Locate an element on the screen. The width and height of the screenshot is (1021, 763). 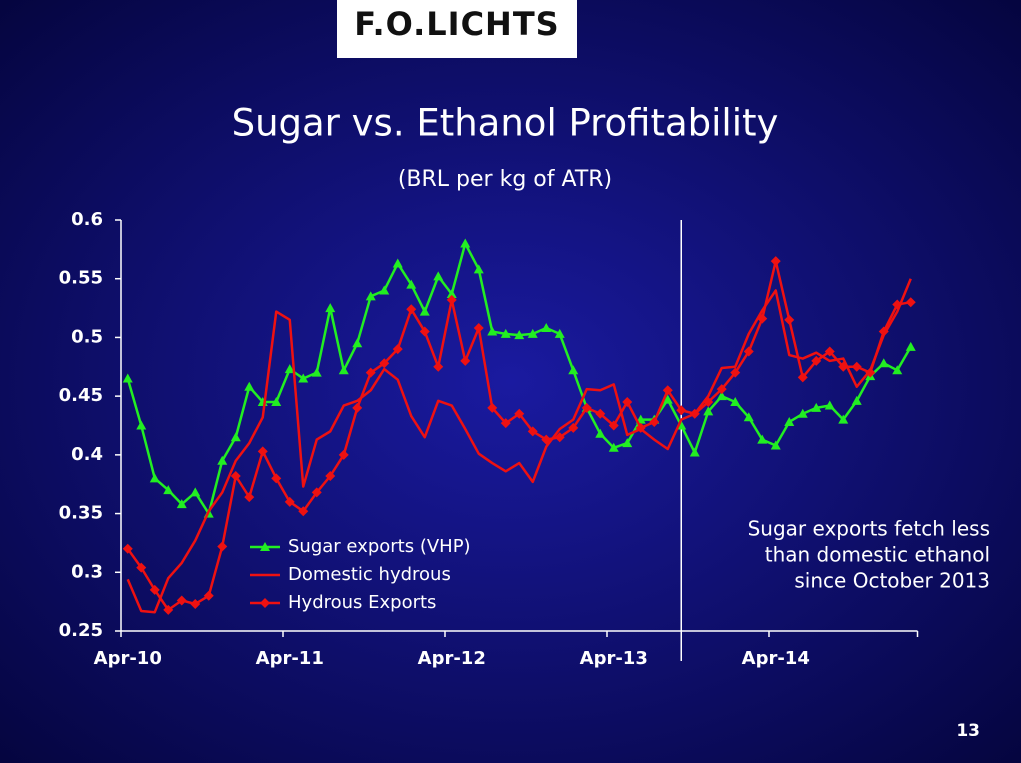
legend-marker is located at coordinates (265, 603).